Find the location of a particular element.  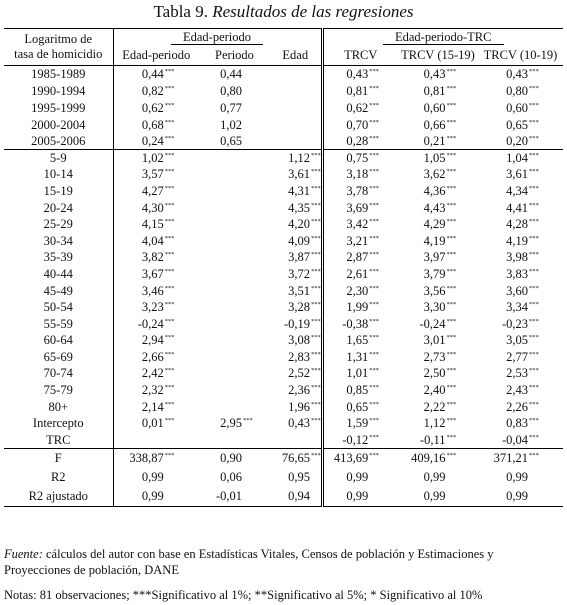

table-cell: 0,85*** is located at coordinates (359, 390).